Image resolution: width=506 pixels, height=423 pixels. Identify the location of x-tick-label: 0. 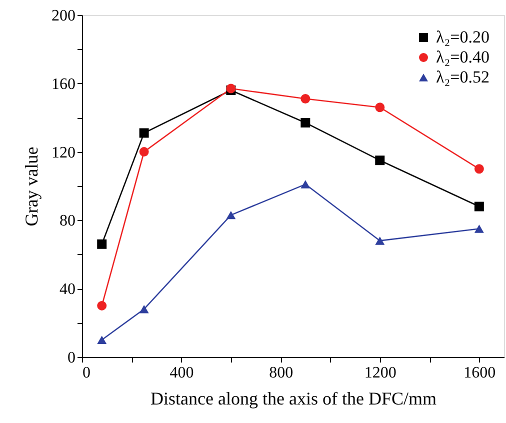
(86, 373).